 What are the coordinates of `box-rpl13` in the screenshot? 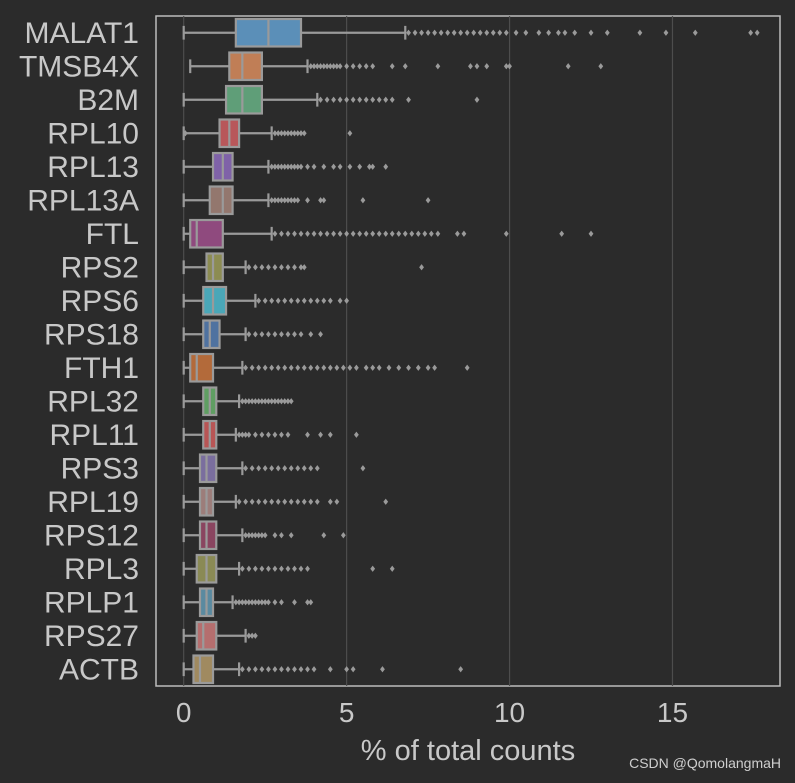 It's located at (285, 166).